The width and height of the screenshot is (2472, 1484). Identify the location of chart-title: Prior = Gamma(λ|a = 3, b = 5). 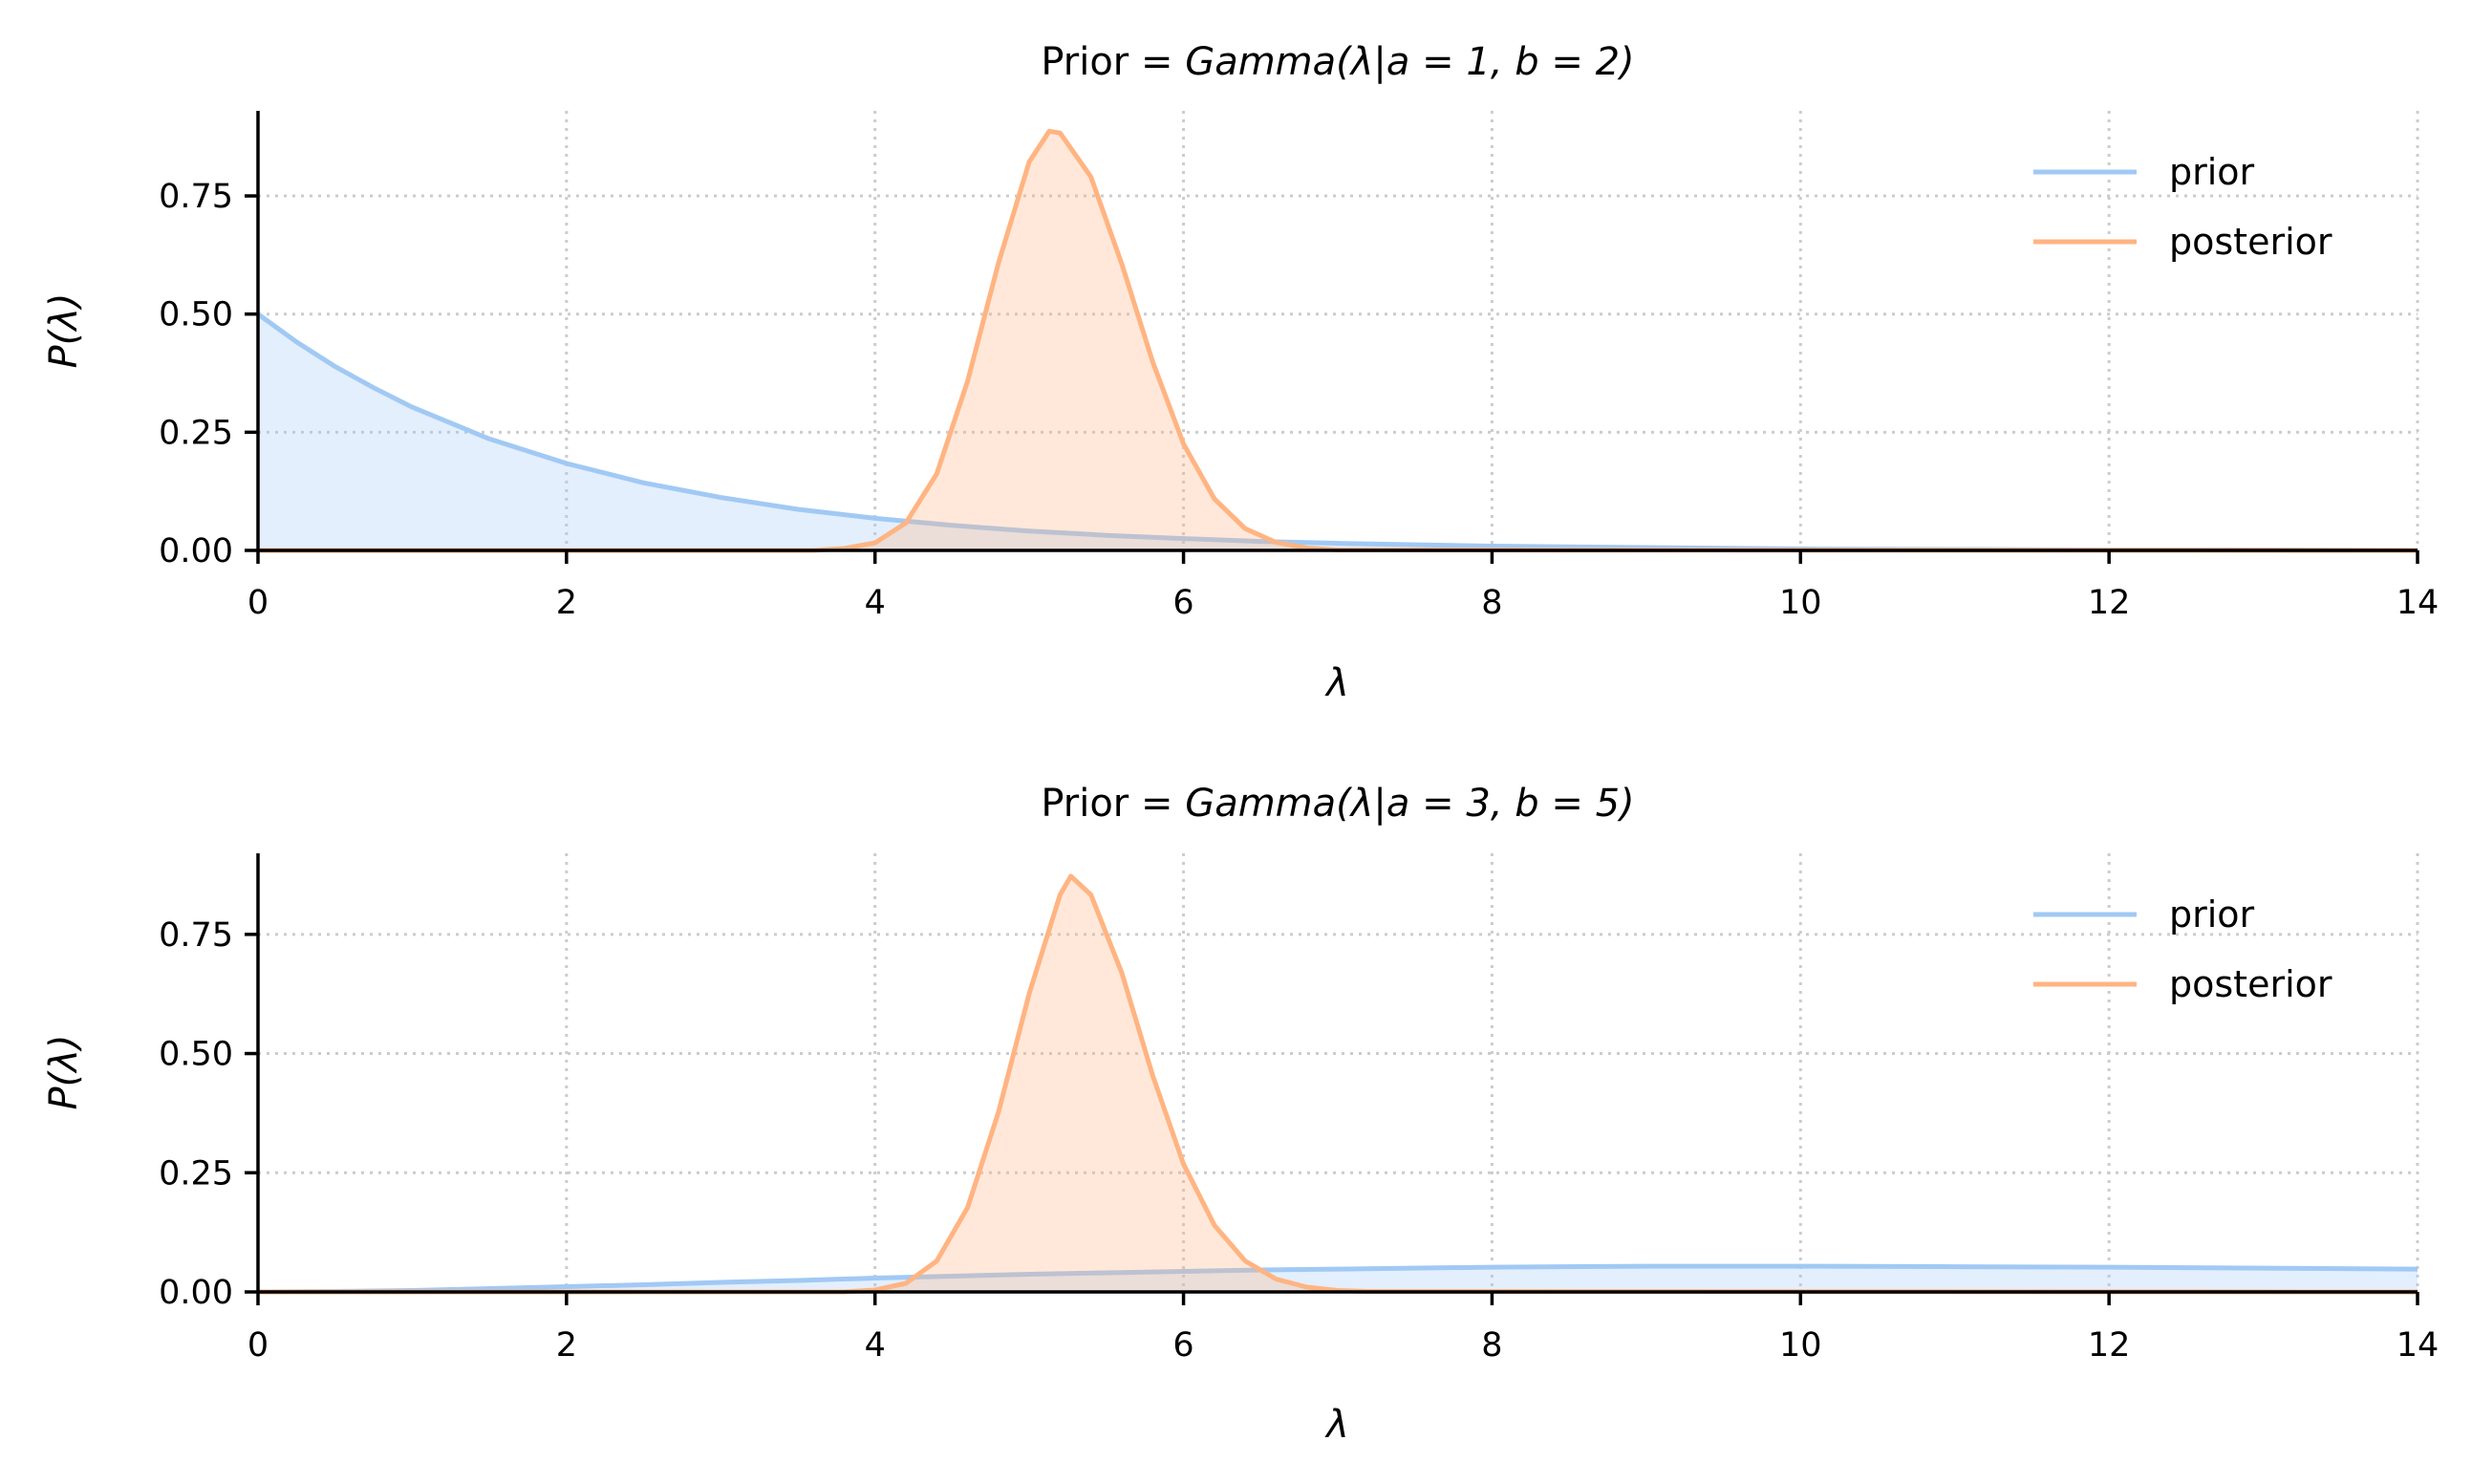
(1337, 804).